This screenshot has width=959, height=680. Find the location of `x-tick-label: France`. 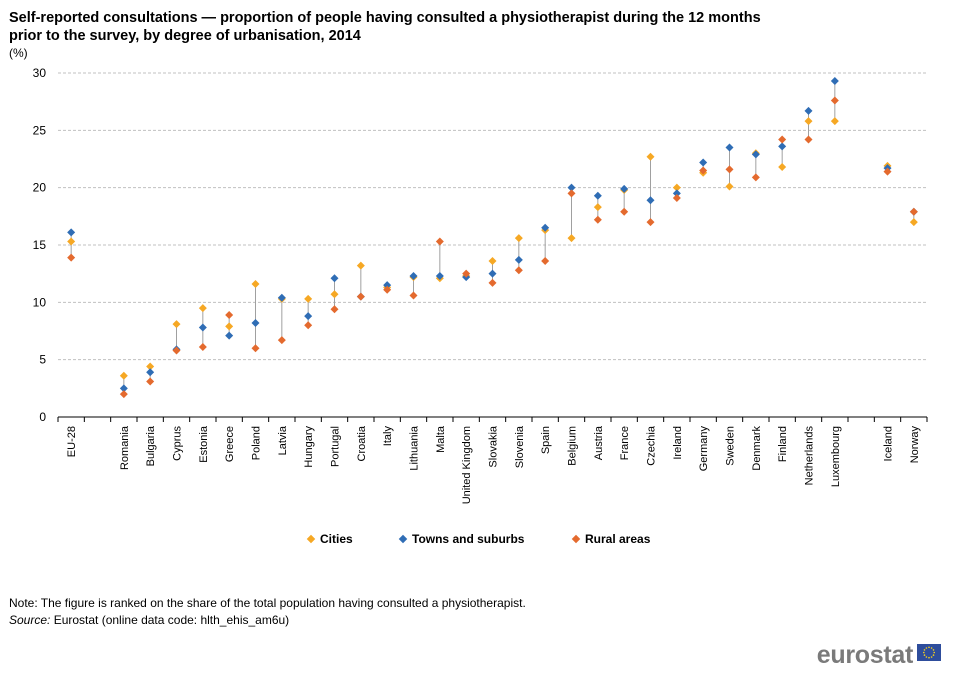

x-tick-label: France is located at coordinates (625, 443).